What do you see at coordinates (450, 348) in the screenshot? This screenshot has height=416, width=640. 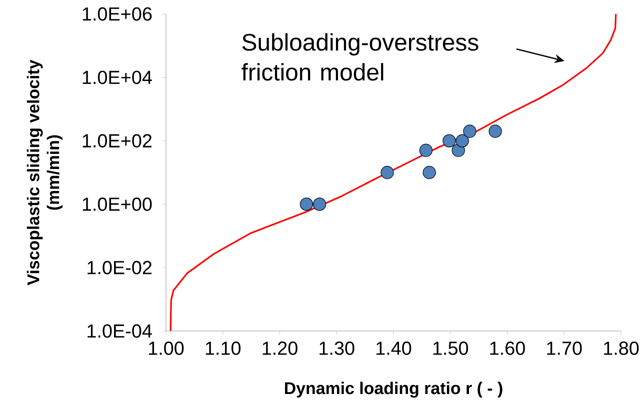 I see `x-tick-label: 1.50` at bounding box center [450, 348].